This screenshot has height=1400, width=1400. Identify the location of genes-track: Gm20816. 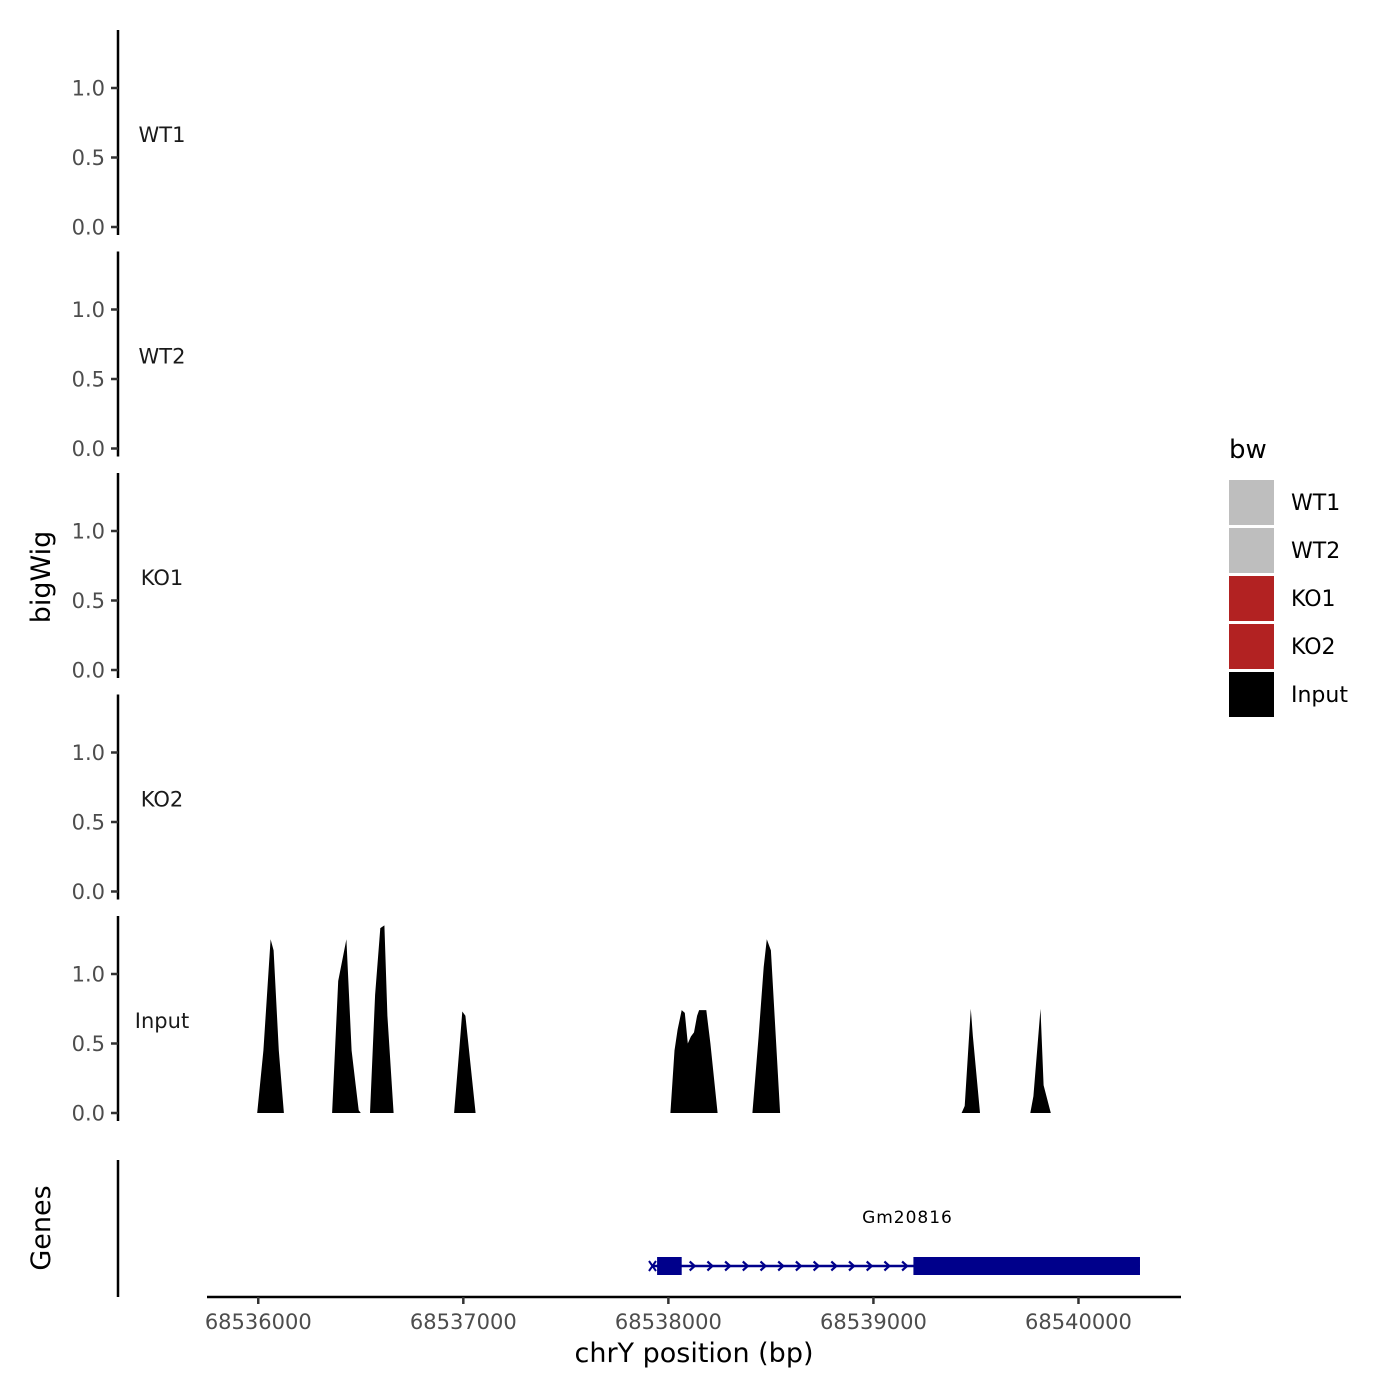
(628, 1228).